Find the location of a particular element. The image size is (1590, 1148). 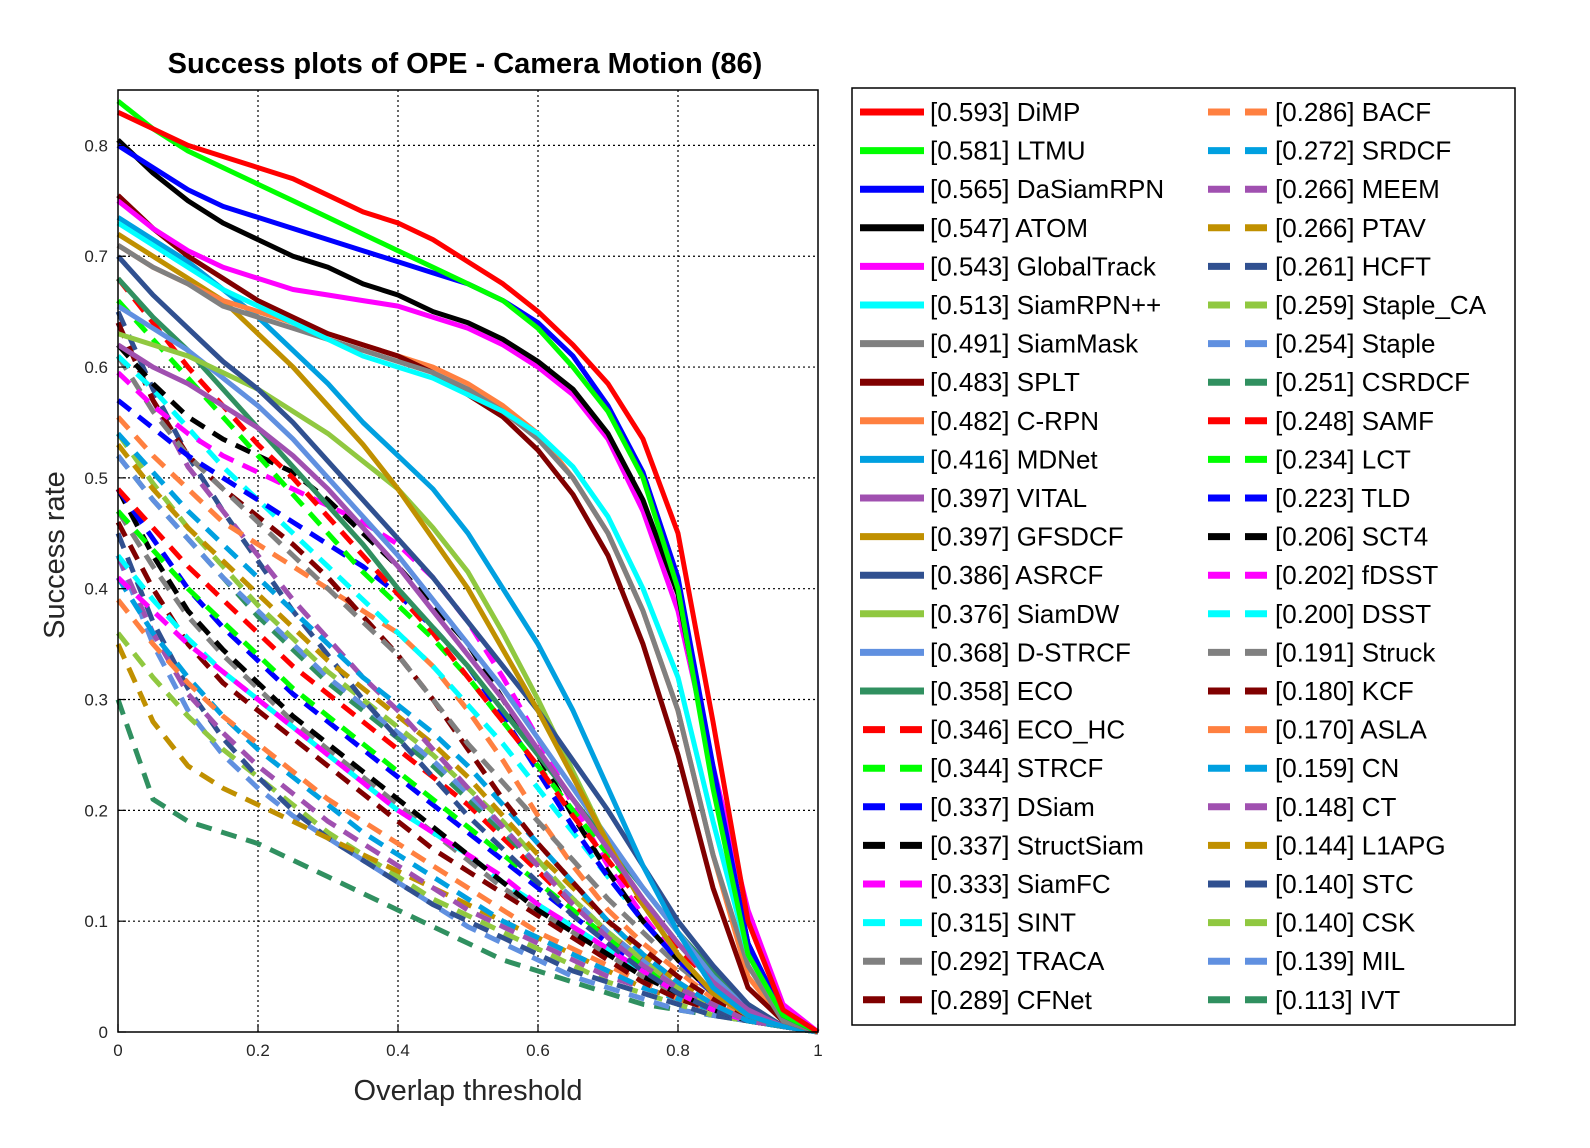

legend-entry-label: [0.140] STC is located at coordinates (1344, 884).